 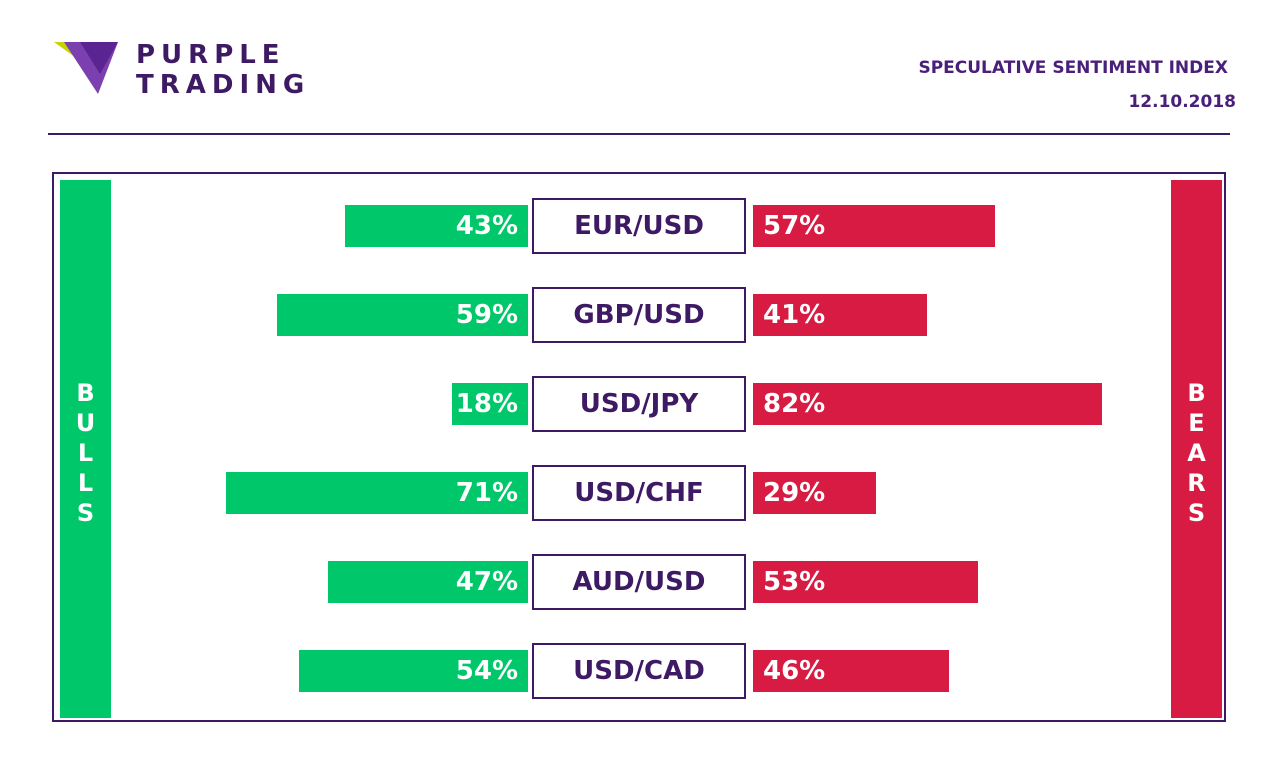 I want to click on pair-label-4: AUD/USD, so click(x=639, y=582).